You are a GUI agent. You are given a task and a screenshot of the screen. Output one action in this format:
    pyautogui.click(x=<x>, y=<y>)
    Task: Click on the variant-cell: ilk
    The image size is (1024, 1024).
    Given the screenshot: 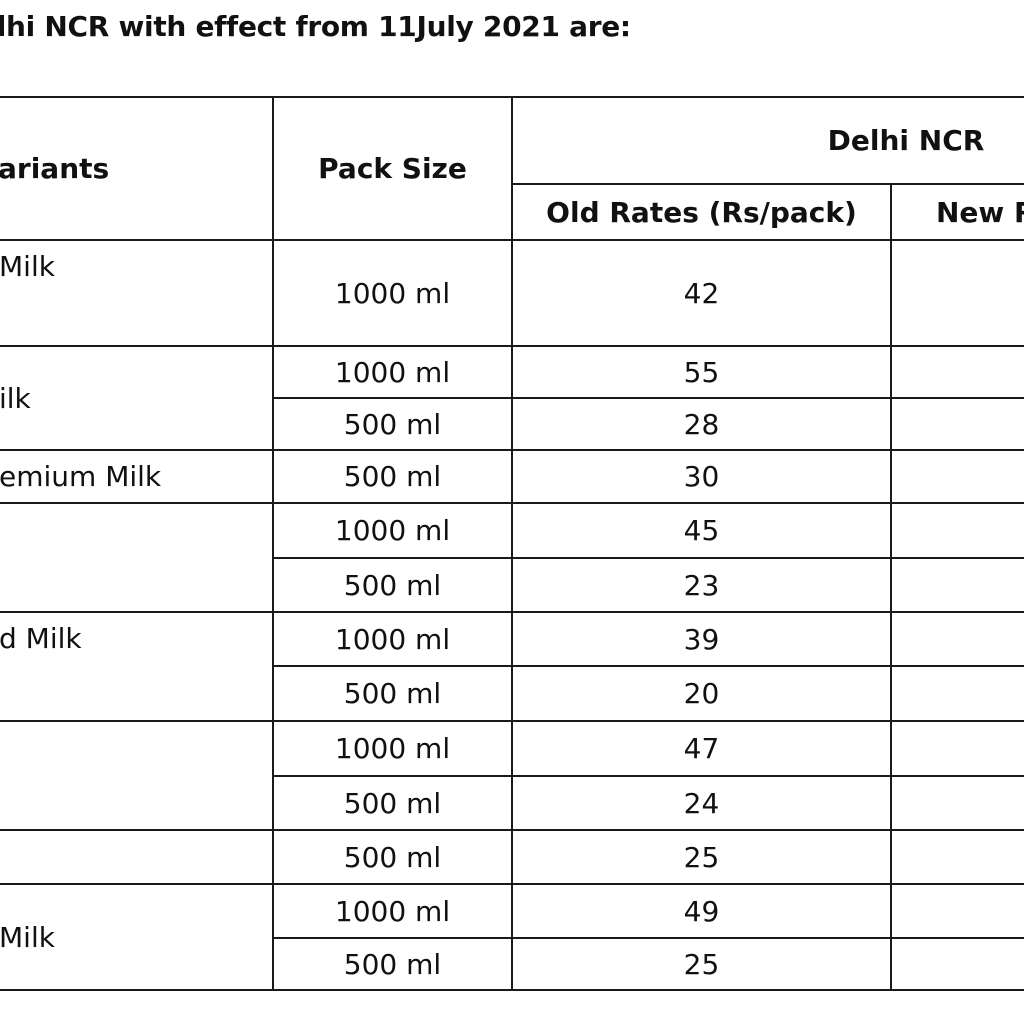 What is the action you would take?
    pyautogui.click(x=15, y=398)
    